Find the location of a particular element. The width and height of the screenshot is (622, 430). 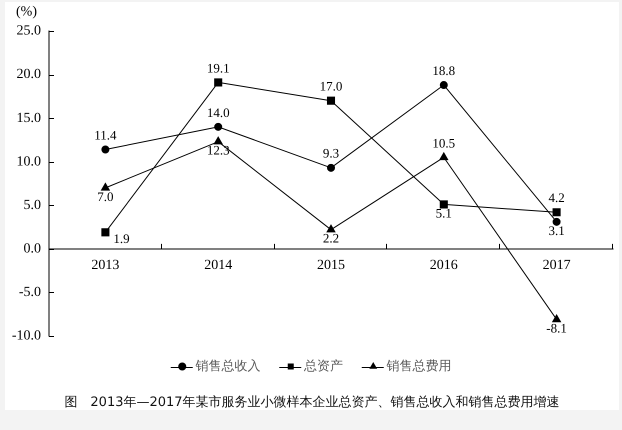

x-tick-label: 2016 is located at coordinates (444, 265).